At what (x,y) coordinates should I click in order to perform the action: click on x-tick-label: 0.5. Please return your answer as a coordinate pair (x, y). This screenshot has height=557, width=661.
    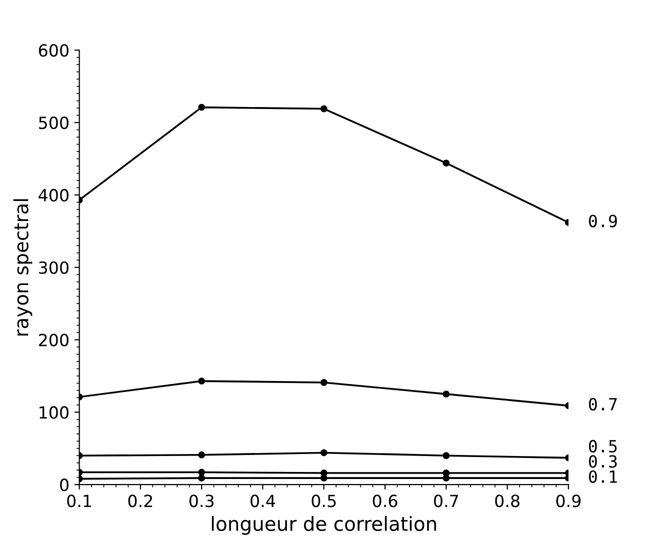
    Looking at the image, I should click on (324, 501).